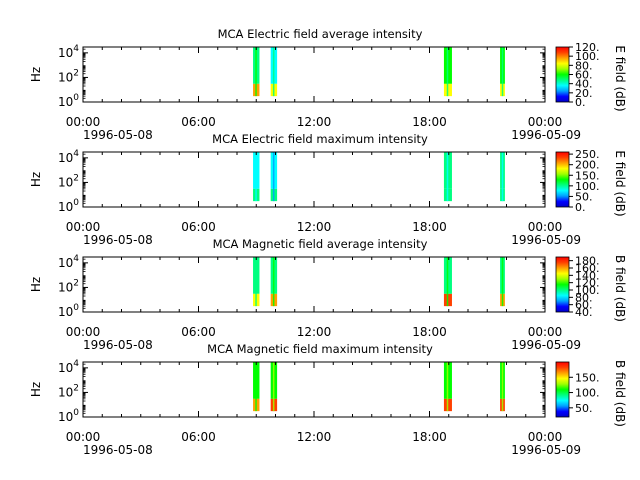 Image resolution: width=640 pixels, height=480 pixels. I want to click on colorbar-tick-label: 160., so click(587, 268).